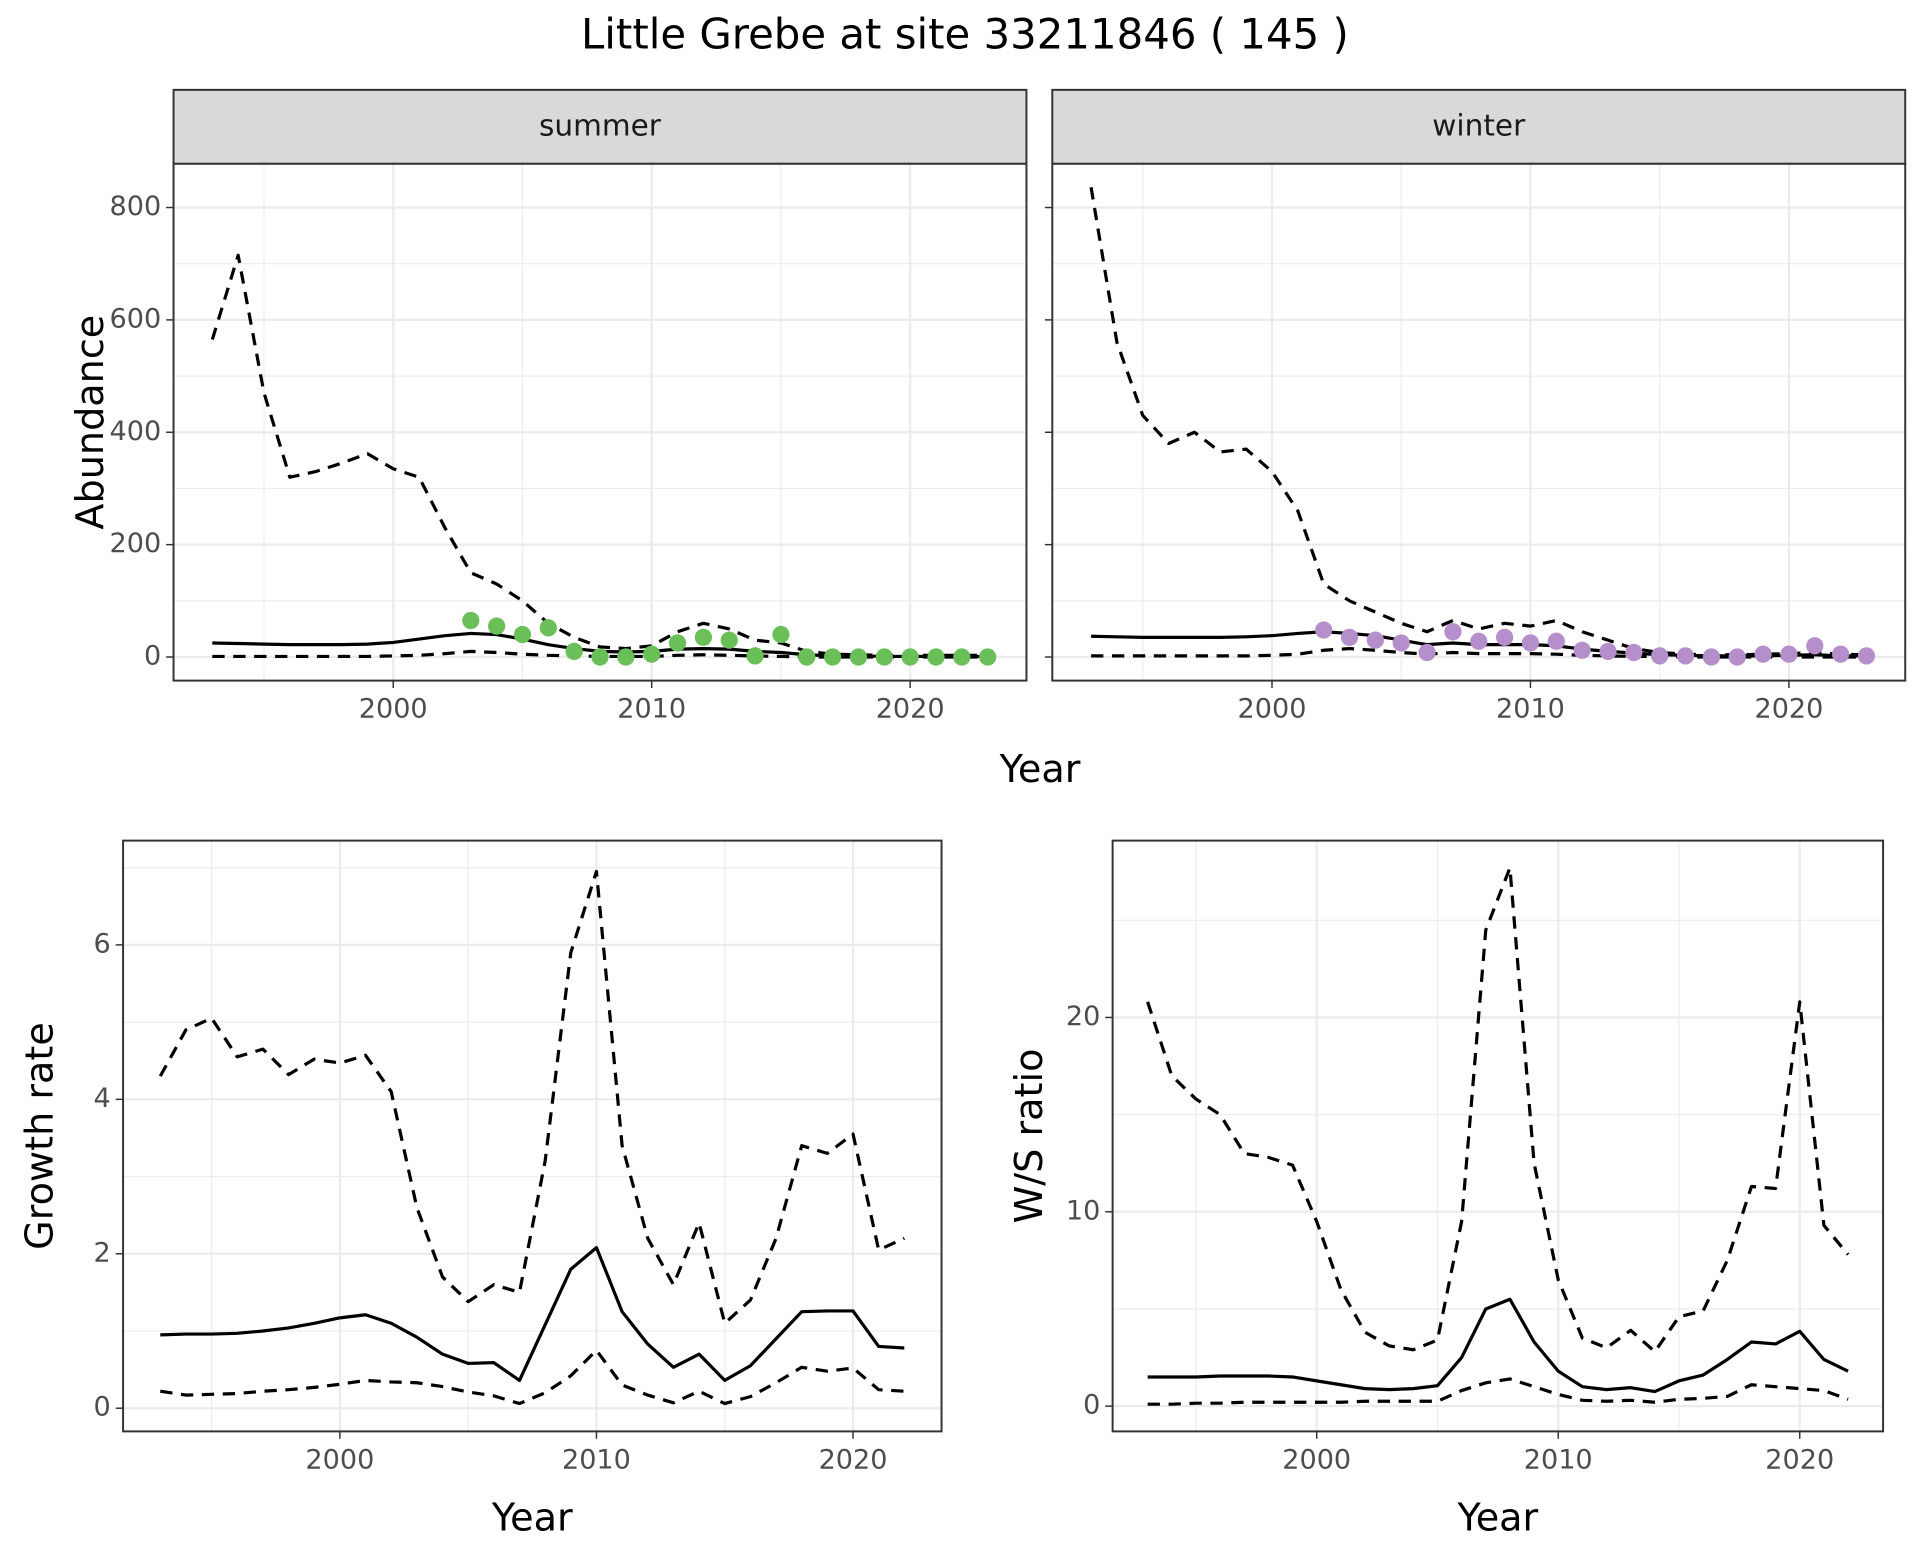 This screenshot has height=1560, width=1920. Describe the element at coordinates (1083, 1210) in the screenshot. I see `y-tick-label: 10` at that location.